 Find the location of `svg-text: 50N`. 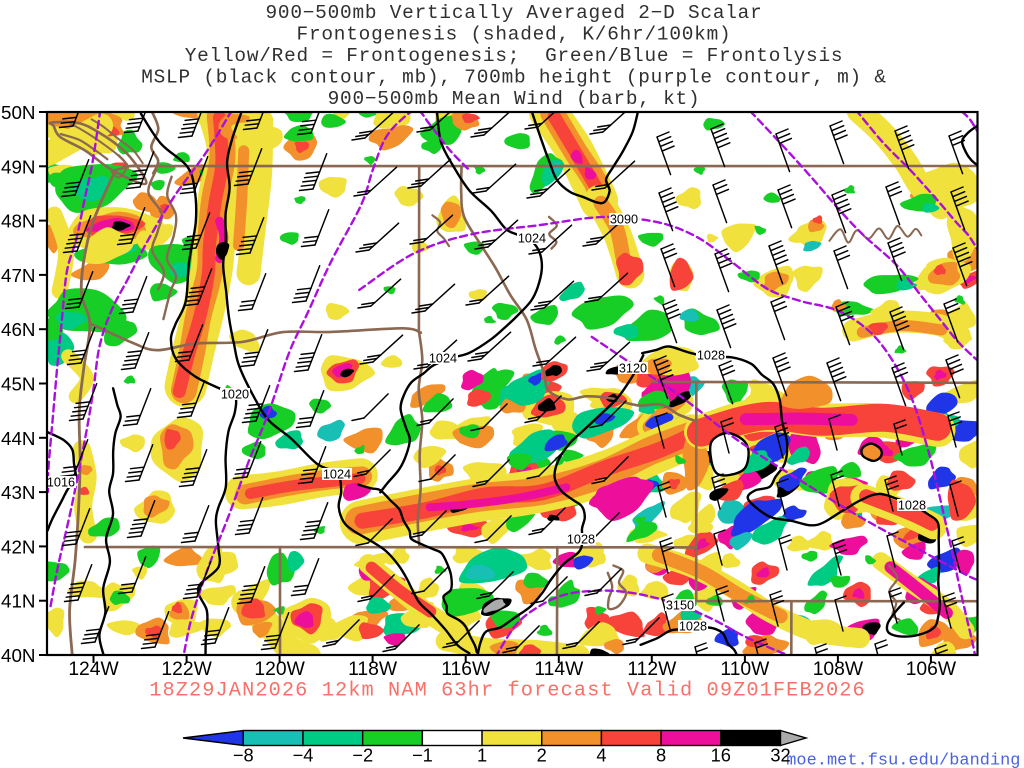

svg-text: 50N is located at coordinates (18, 112).